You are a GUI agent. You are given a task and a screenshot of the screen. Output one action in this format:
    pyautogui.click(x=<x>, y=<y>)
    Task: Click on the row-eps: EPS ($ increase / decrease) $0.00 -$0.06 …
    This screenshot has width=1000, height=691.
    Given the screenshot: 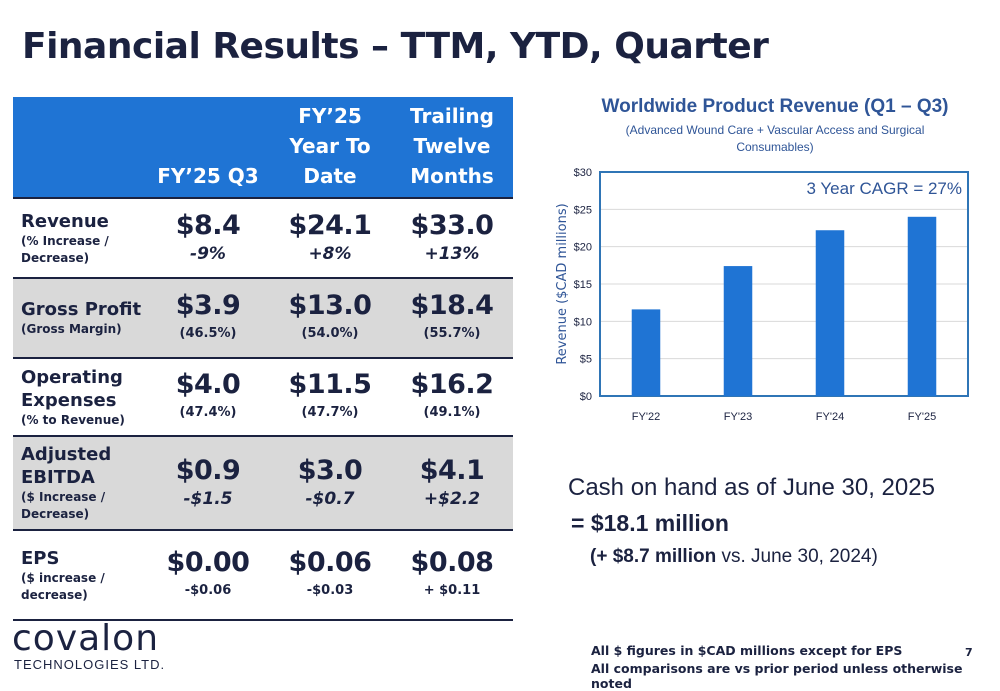 What is the action you would take?
    pyautogui.click(x=263, y=575)
    